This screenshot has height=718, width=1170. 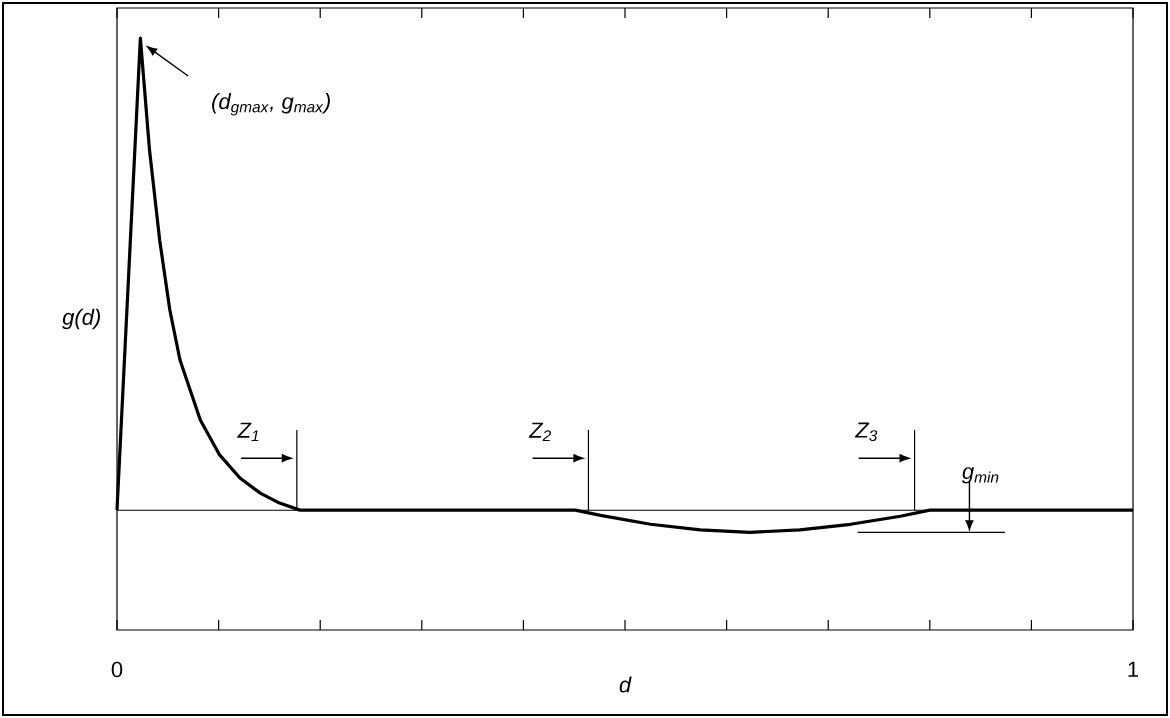 What do you see at coordinates (271, 104) in the screenshot?
I see `annotation: (d$_{gmax}$, g$_{max}$)` at bounding box center [271, 104].